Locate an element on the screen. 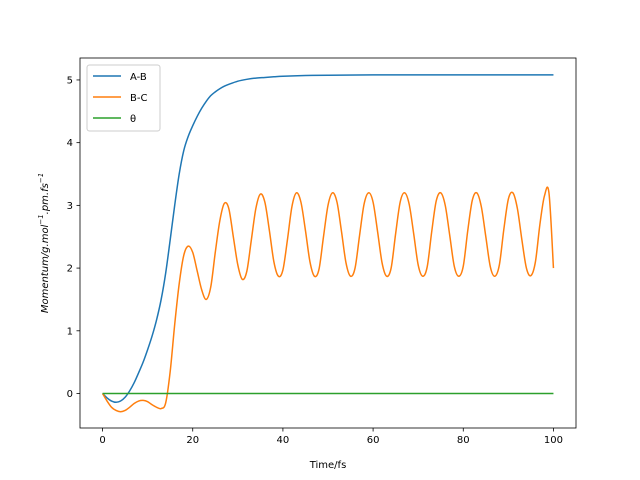 The image size is (640, 480). y-axis-label-mid: .pm.fs is located at coordinates (45, 198).